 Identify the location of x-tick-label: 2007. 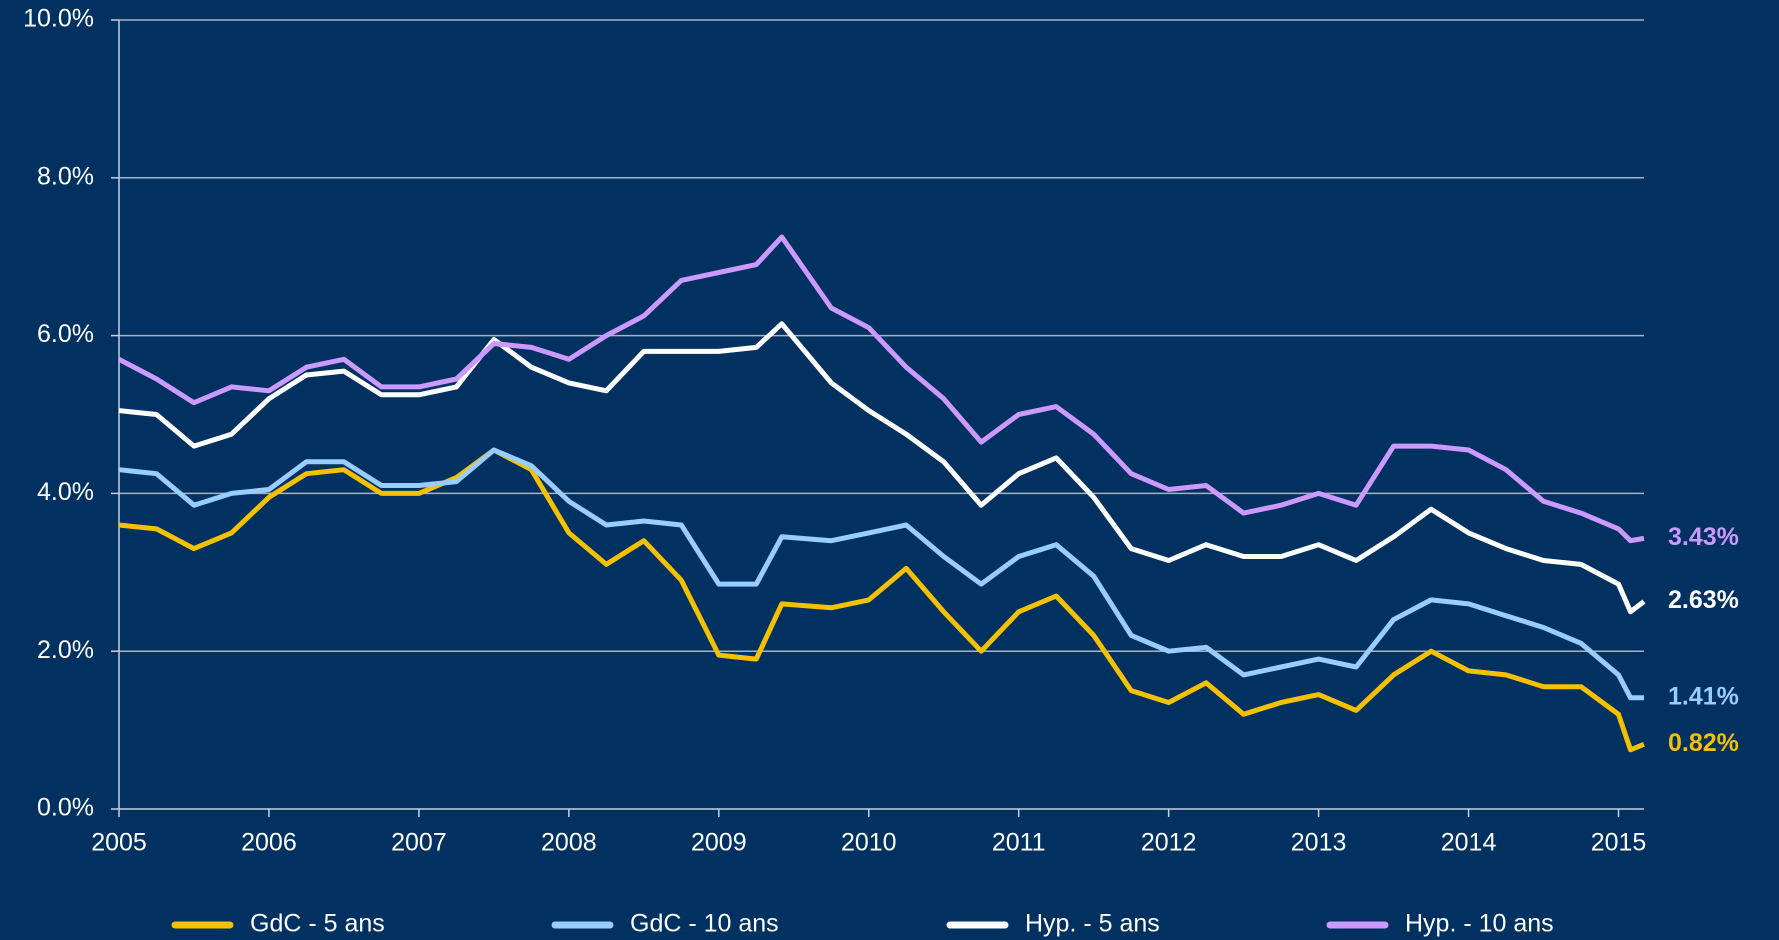
(419, 843).